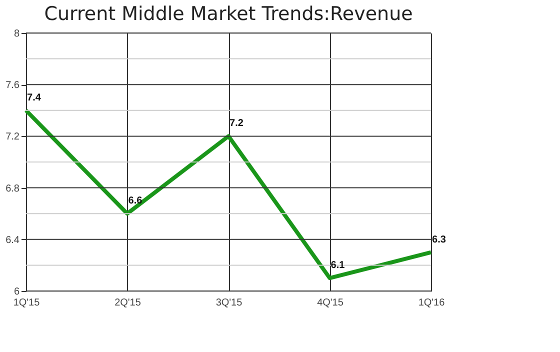  I want to click on y-tick-label: 6.8, so click(13, 188).